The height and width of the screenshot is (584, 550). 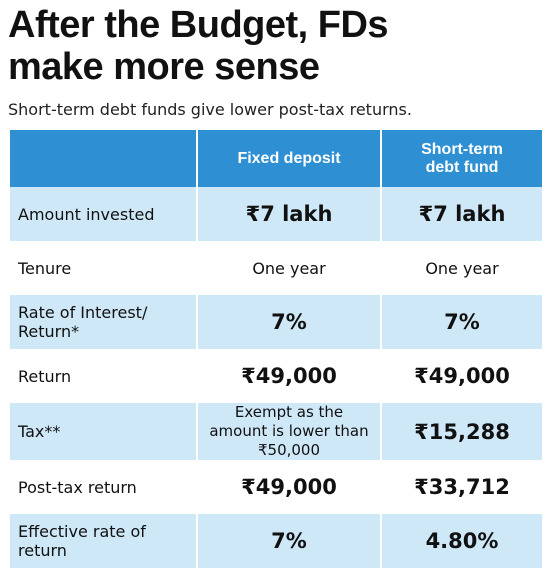 I want to click on row-label-text: Return, so click(x=45, y=376).